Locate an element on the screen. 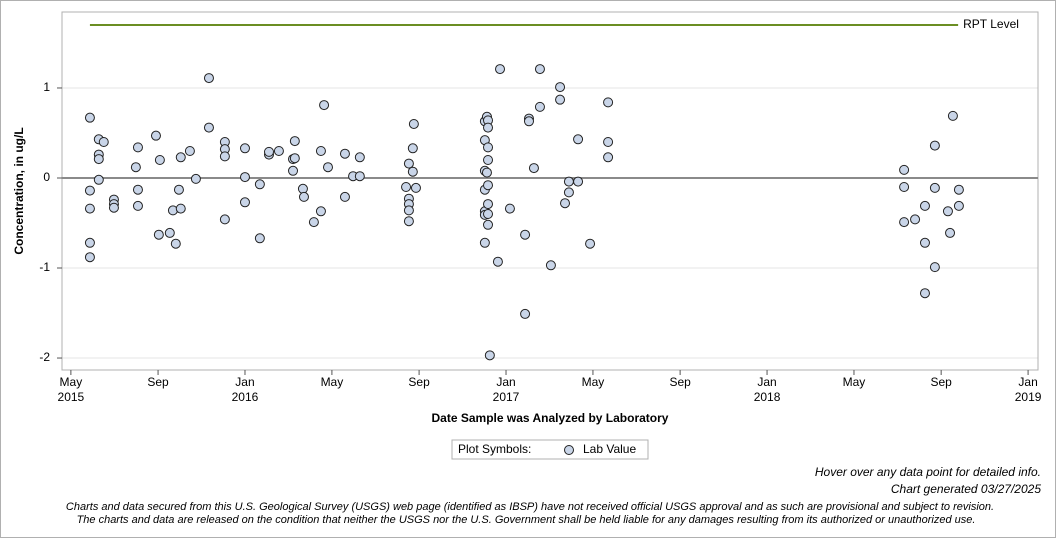 This screenshot has width=1056, height=538. legend-label: Lab Value is located at coordinates (609, 449).